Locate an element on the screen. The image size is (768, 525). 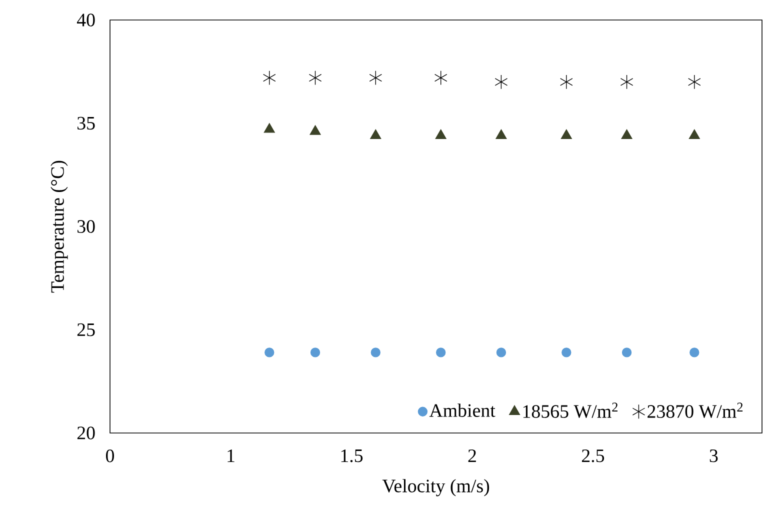
x-tick-label: 1 is located at coordinates (231, 455).